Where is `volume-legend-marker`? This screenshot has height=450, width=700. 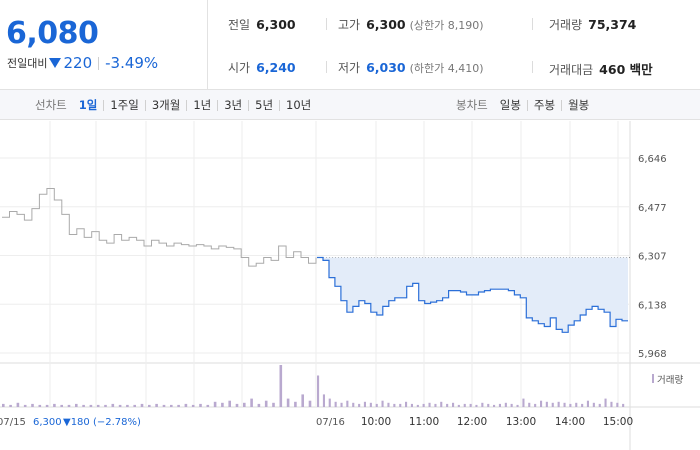
volume-legend-marker is located at coordinates (653, 378).